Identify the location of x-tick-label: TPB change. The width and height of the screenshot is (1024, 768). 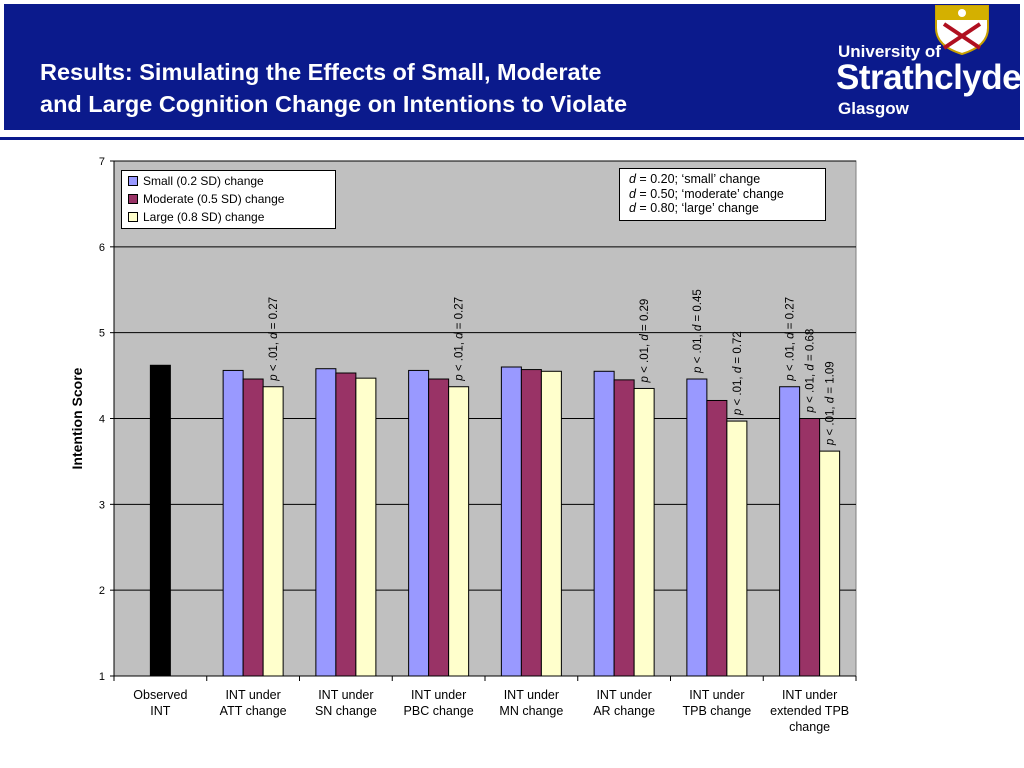
(716, 711).